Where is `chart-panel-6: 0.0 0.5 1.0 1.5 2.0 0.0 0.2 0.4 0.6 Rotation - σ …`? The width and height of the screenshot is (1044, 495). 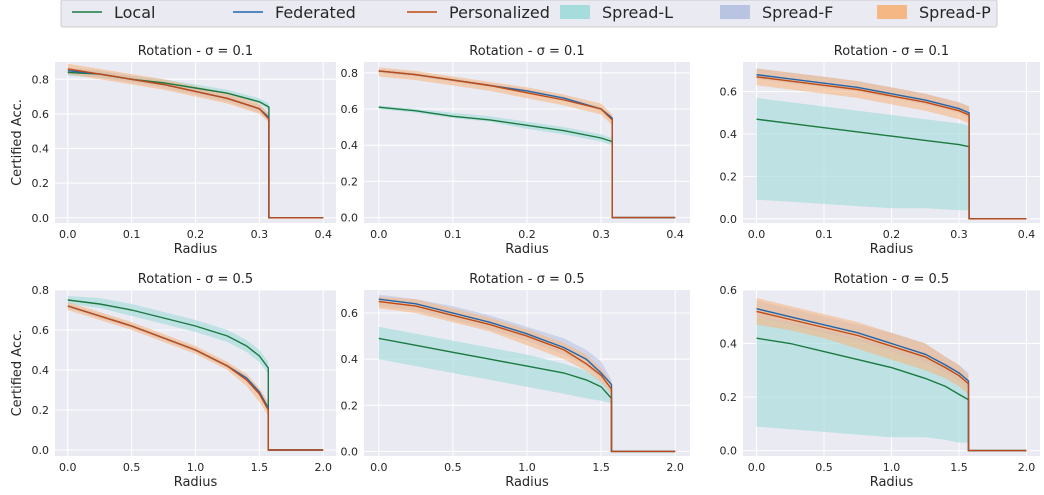 chart-panel-6: 0.0 0.5 1.0 1.5 2.0 0.0 0.2 0.4 0.6 Rotation - σ … is located at coordinates (880, 381).